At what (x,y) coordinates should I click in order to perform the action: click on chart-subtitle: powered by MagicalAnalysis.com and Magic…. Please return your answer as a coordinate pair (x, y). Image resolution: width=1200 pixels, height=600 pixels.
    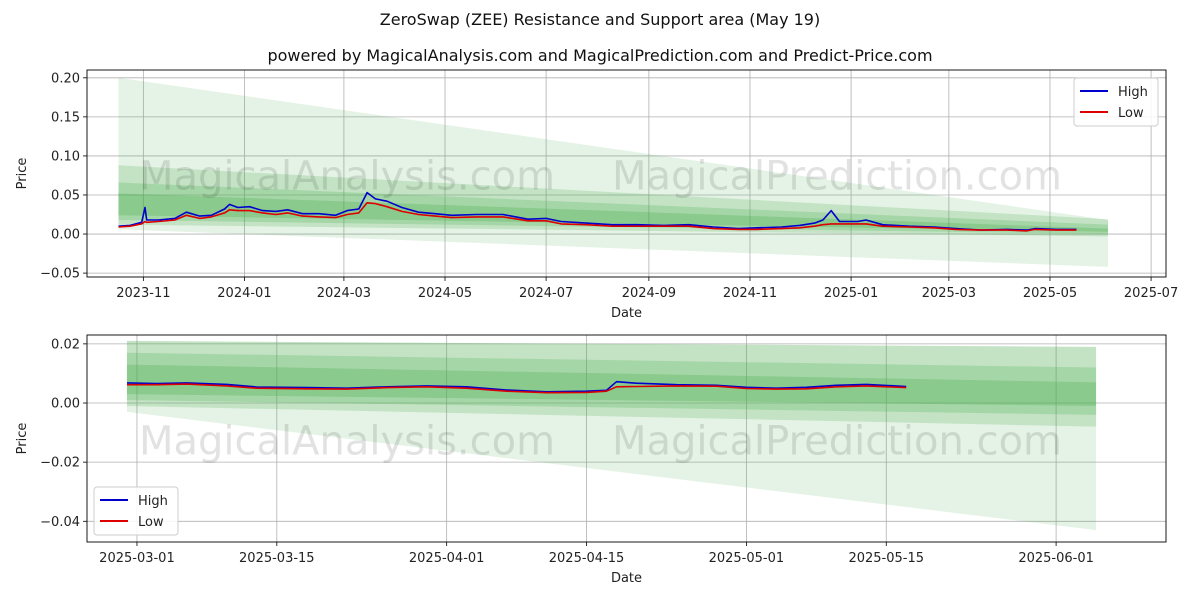
    Looking at the image, I should click on (600, 55).